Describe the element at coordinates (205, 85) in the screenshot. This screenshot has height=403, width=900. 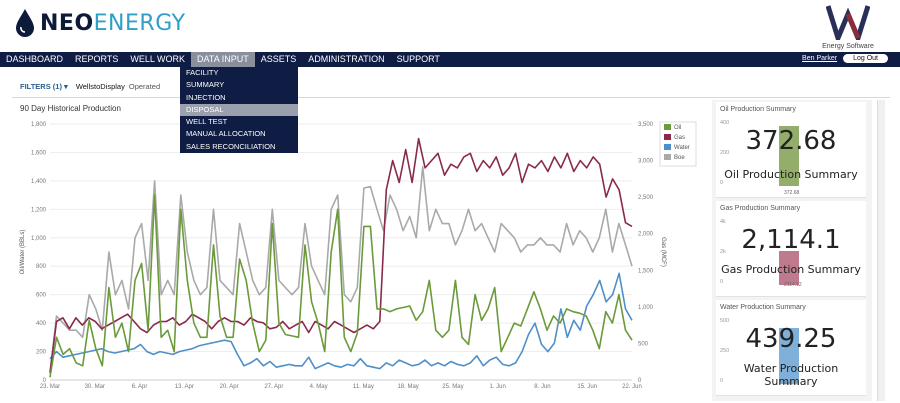
I see `menu-item-summary: SUMMARY` at that location.